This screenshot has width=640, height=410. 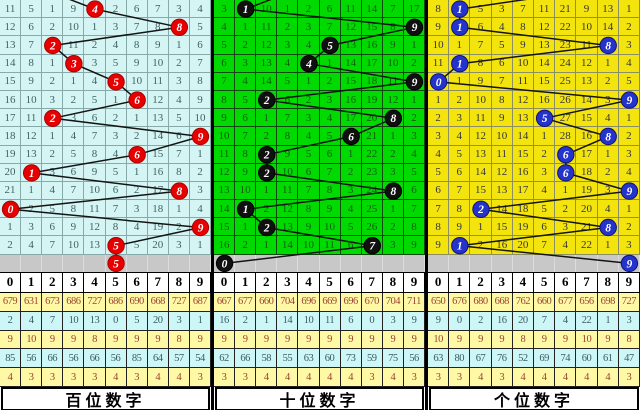 What do you see at coordinates (246, 302) in the screenshot?
I see `stat-cell: 677` at bounding box center [246, 302].